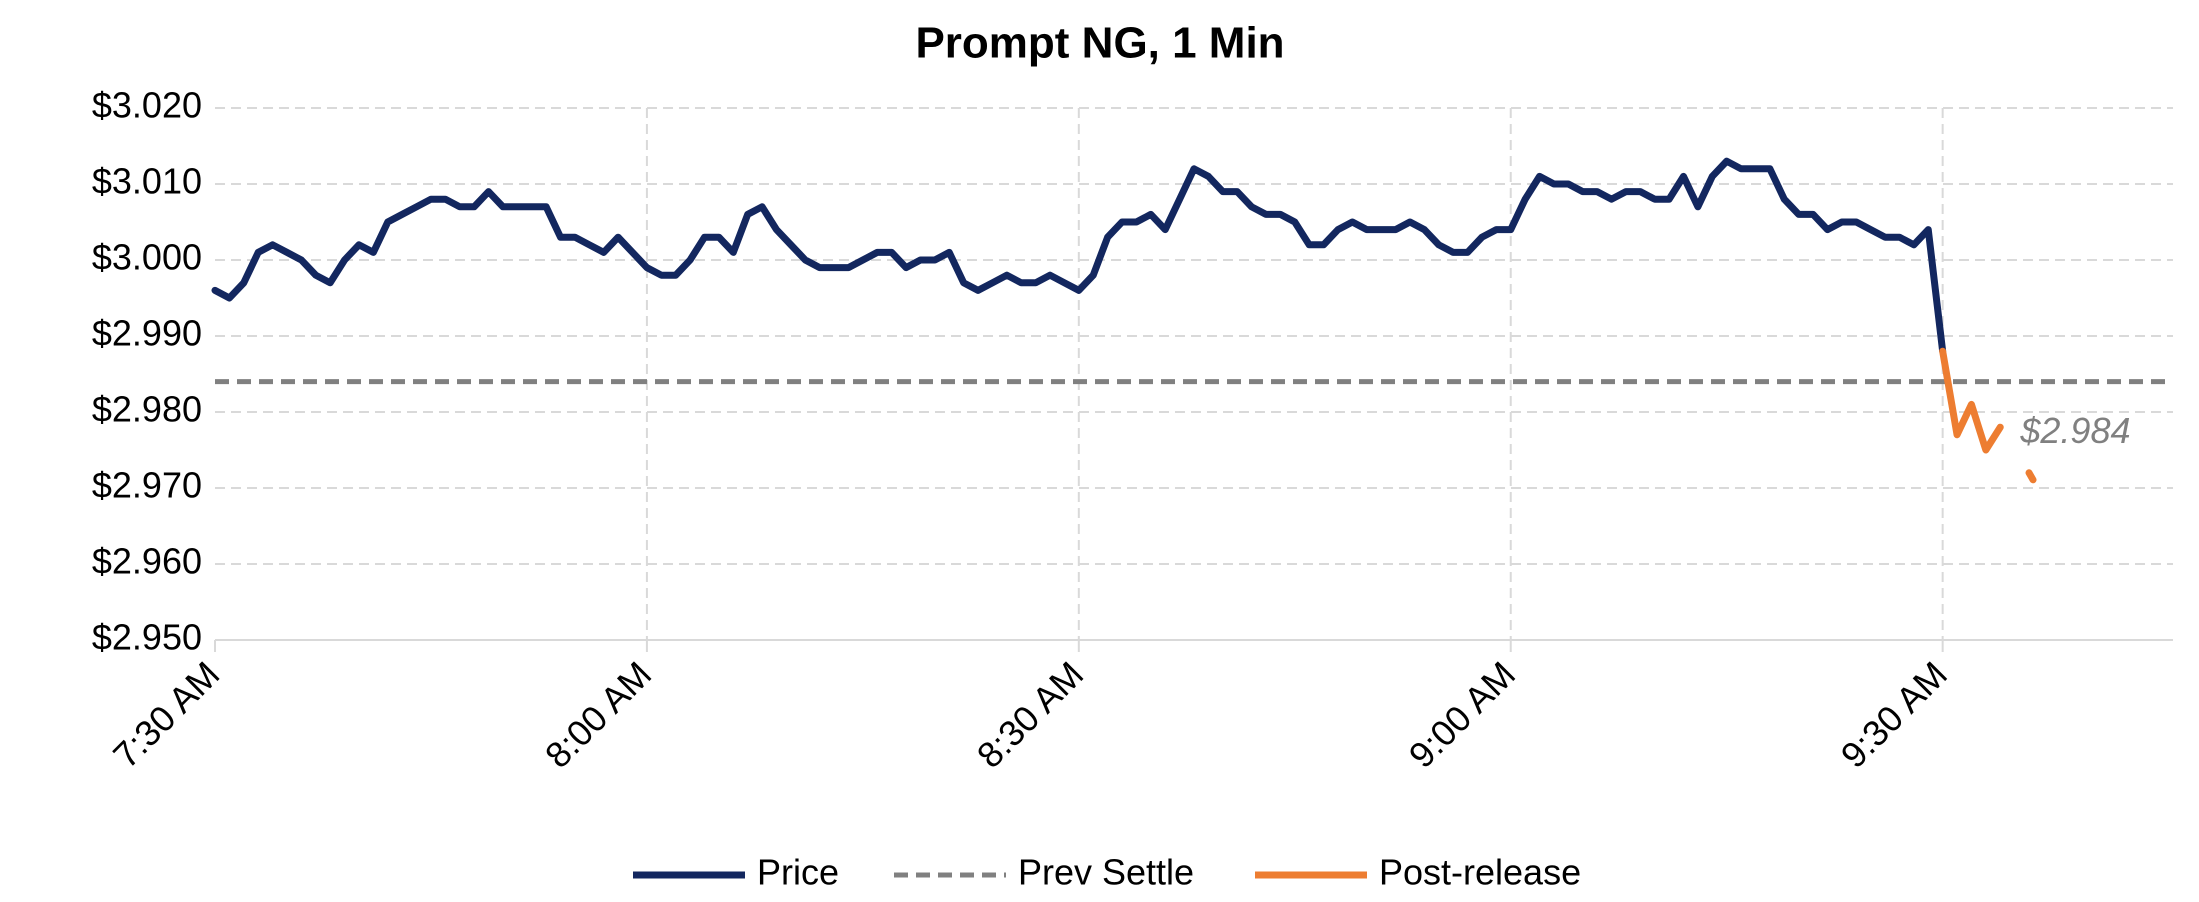 The height and width of the screenshot is (902, 2199). I want to click on y-tick-label: $3.020, so click(147, 105).